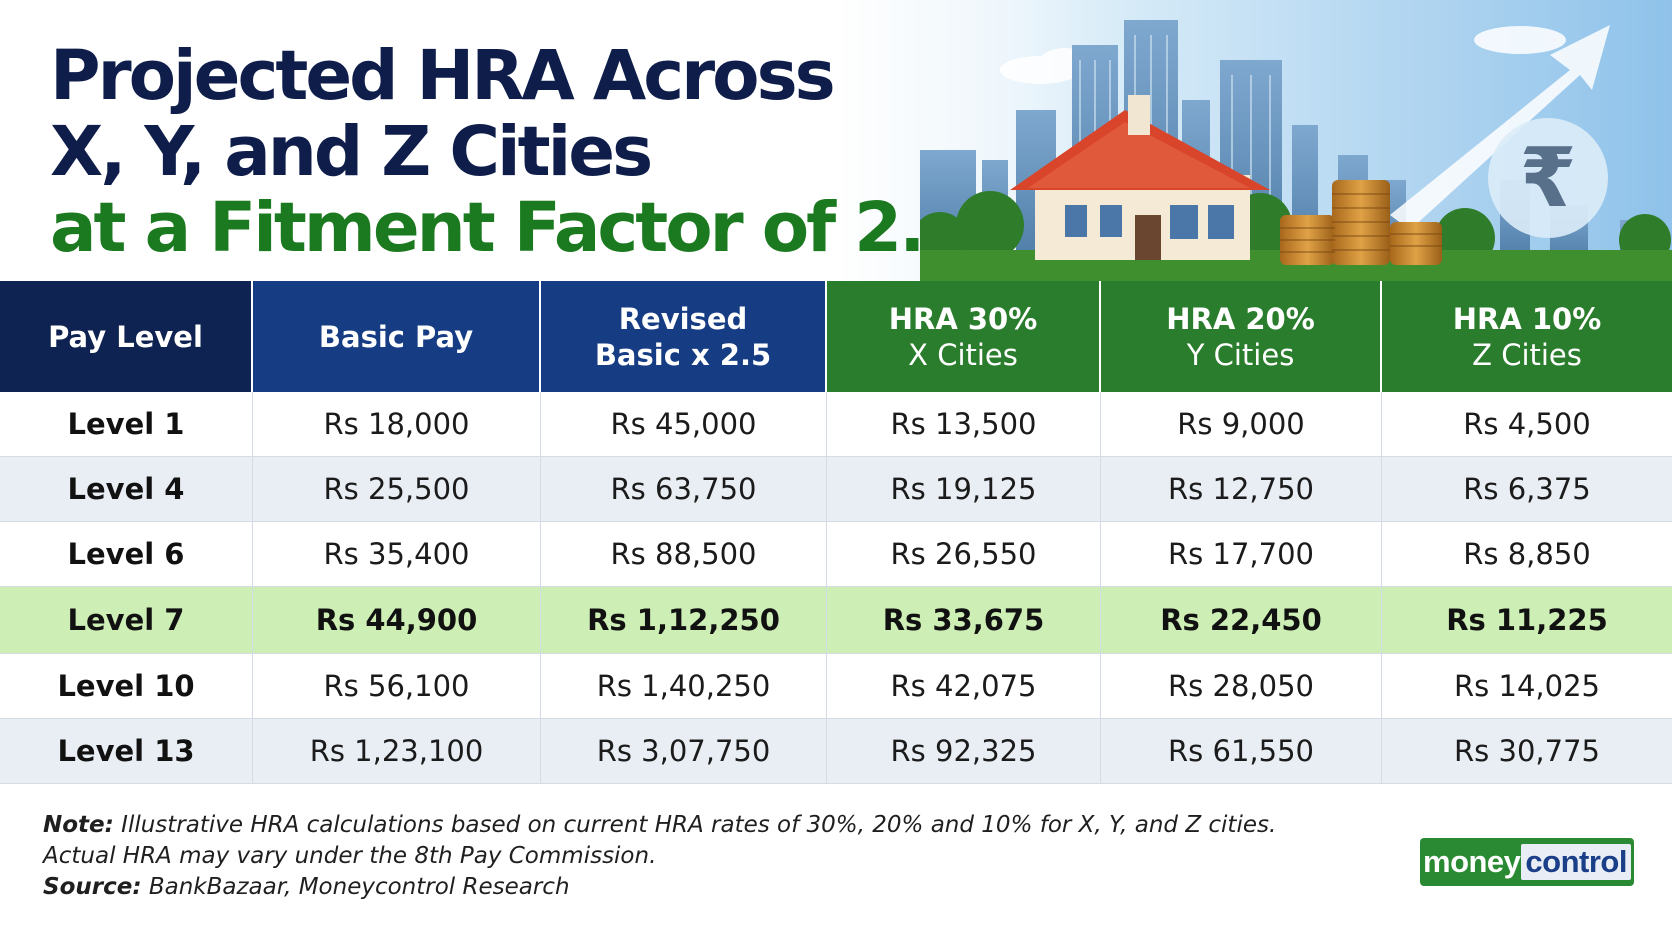 The image size is (1672, 941). What do you see at coordinates (126, 424) in the screenshot?
I see `cell-level: Level 1` at bounding box center [126, 424].